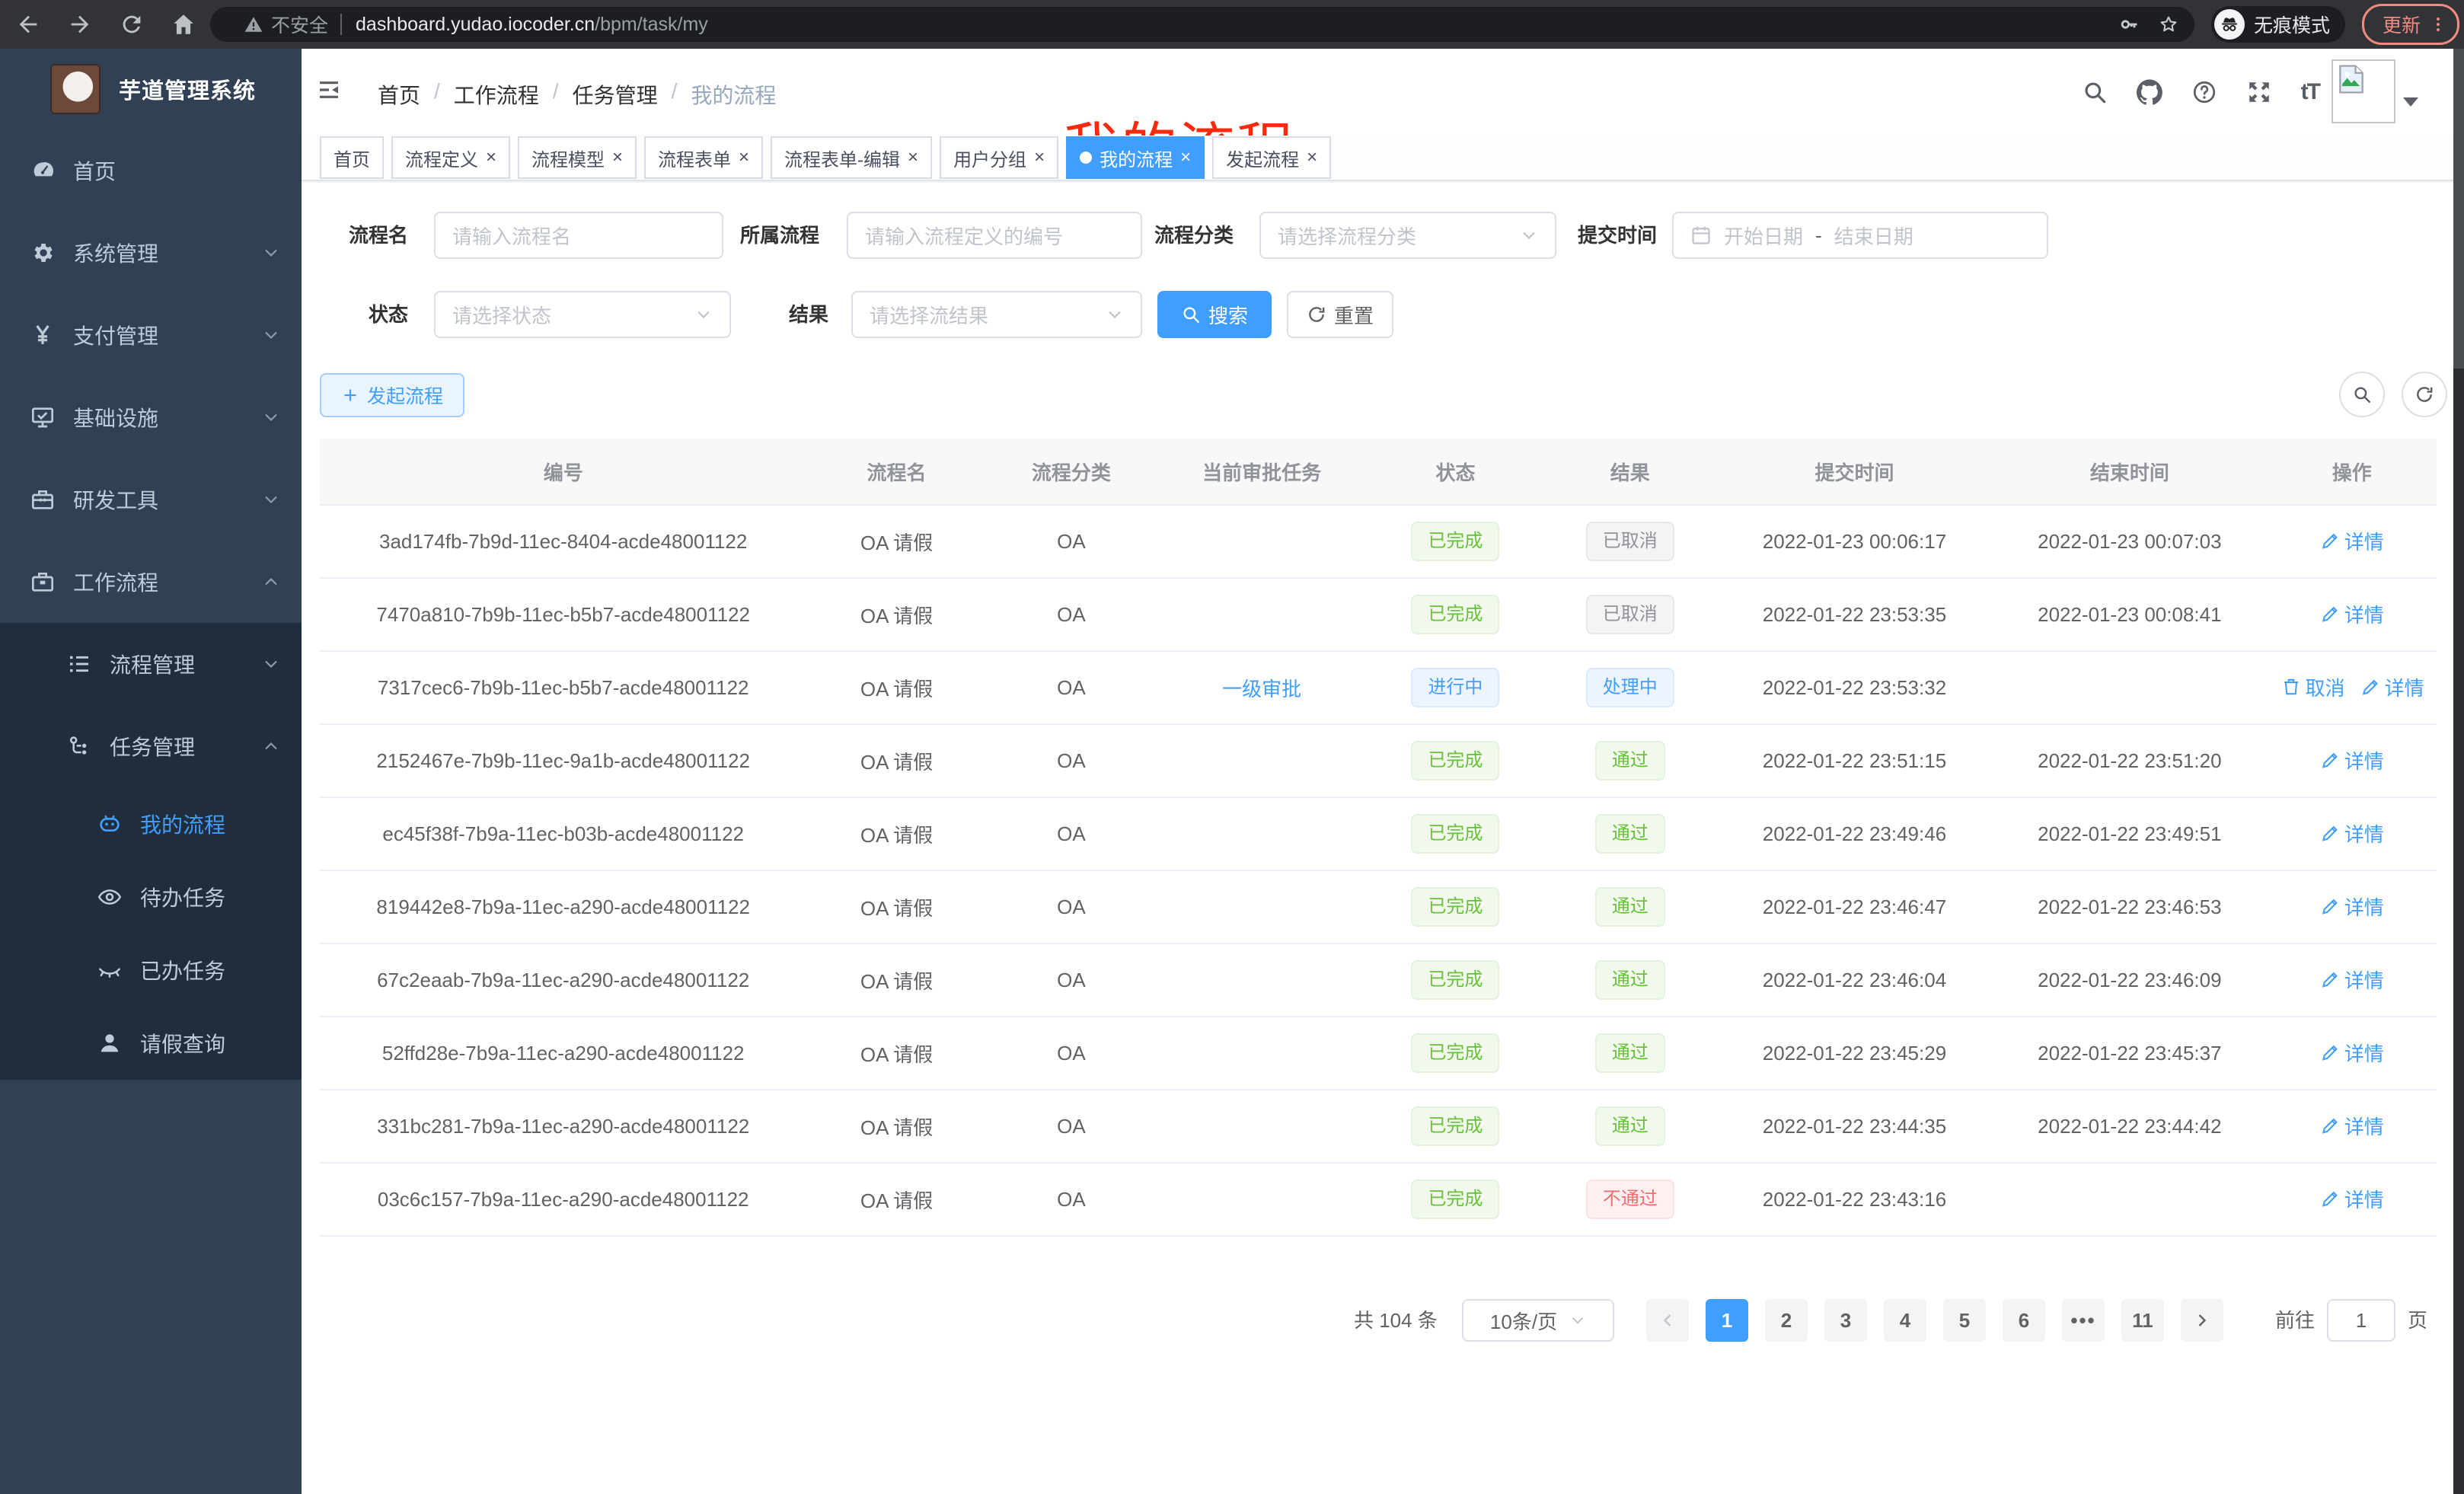 The width and height of the screenshot is (2464, 1494). What do you see at coordinates (2259, 92) in the screenshot?
I see `fullscreen-icon` at bounding box center [2259, 92].